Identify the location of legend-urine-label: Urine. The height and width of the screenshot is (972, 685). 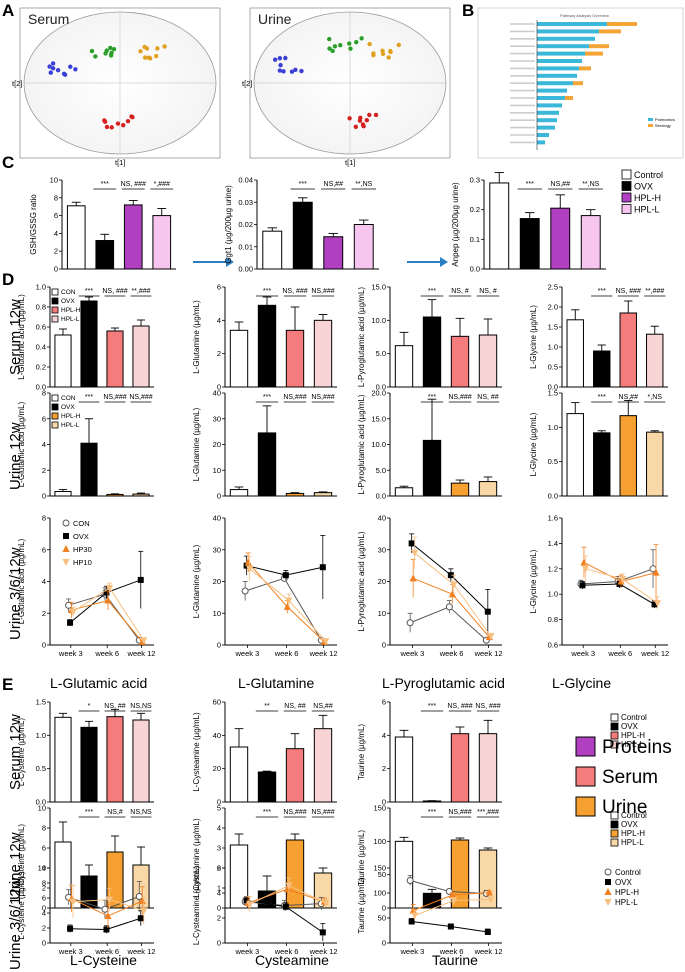
(624, 807).